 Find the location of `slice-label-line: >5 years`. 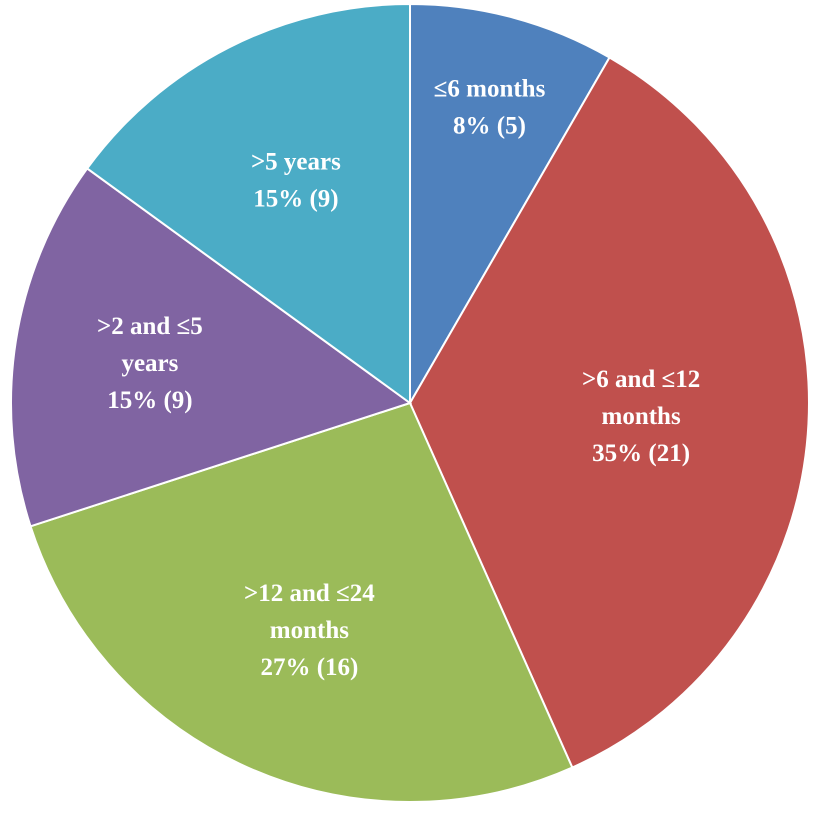

slice-label-line: >5 years is located at coordinates (296, 162).